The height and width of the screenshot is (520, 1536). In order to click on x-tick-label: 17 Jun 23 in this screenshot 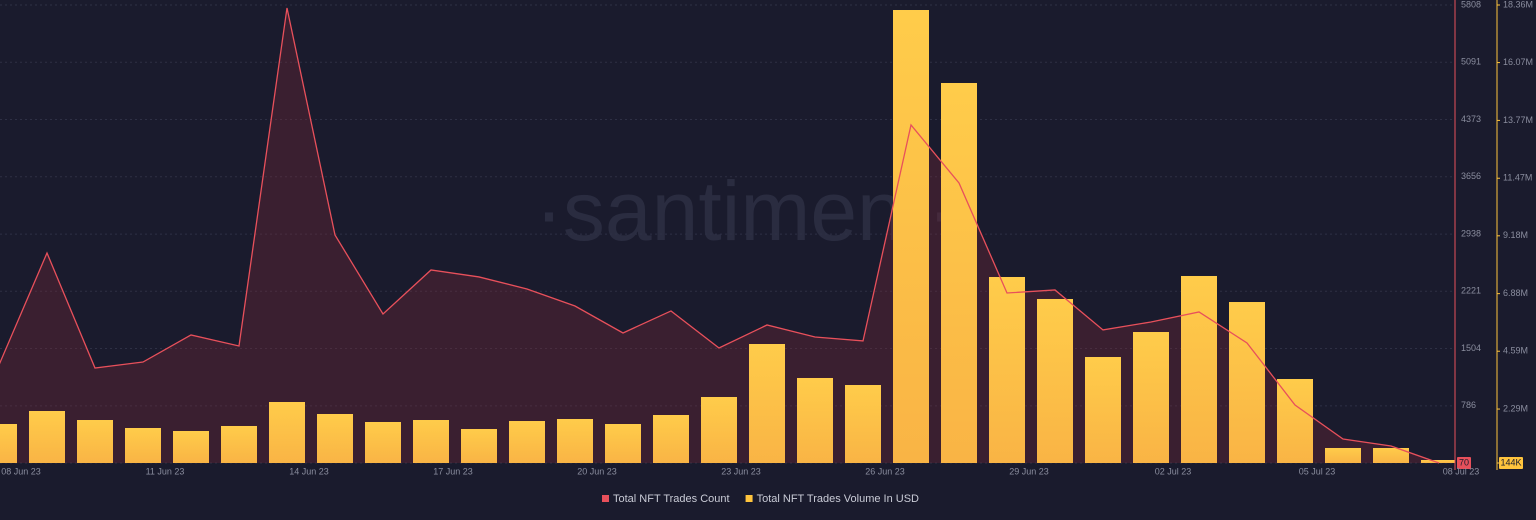, I will do `click(453, 471)`.